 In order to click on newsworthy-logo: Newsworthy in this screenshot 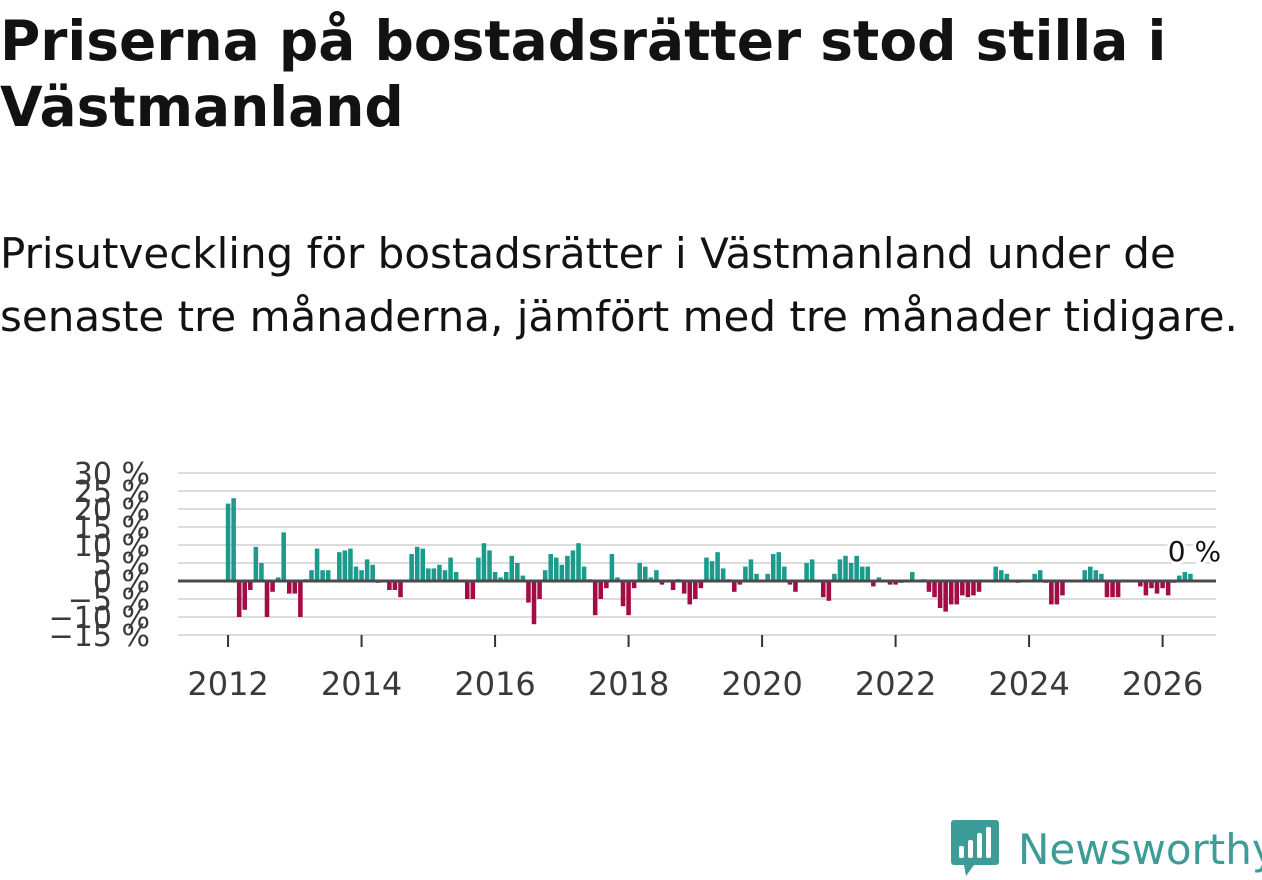, I will do `click(1106, 849)`.